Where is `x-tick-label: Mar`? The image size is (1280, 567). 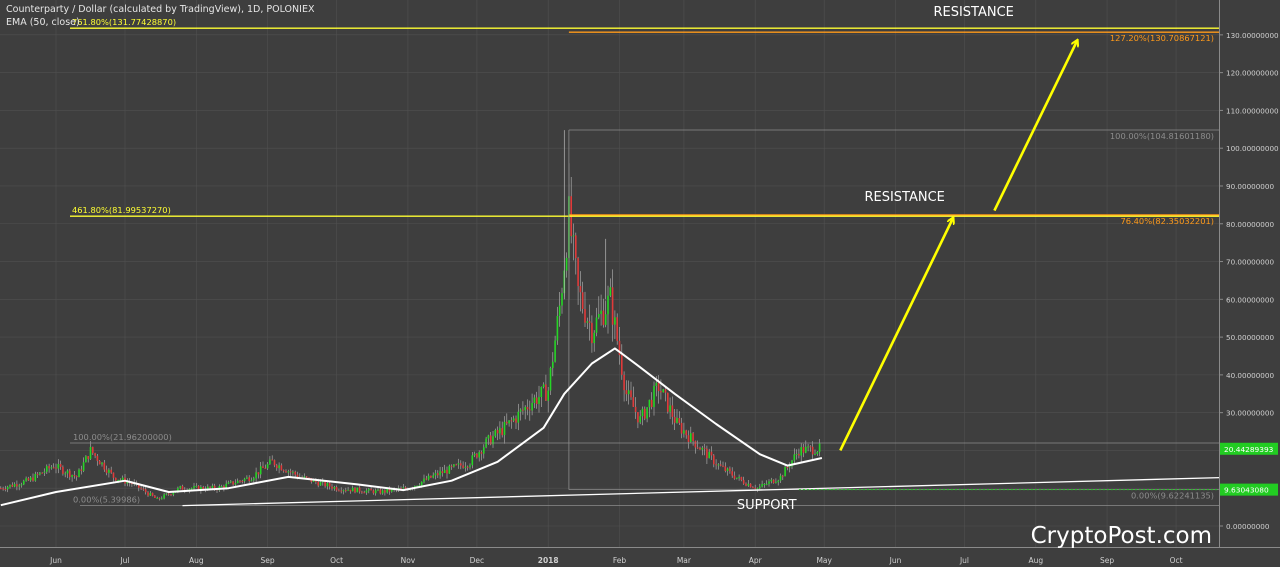 x-tick-label: Mar is located at coordinates (684, 560).